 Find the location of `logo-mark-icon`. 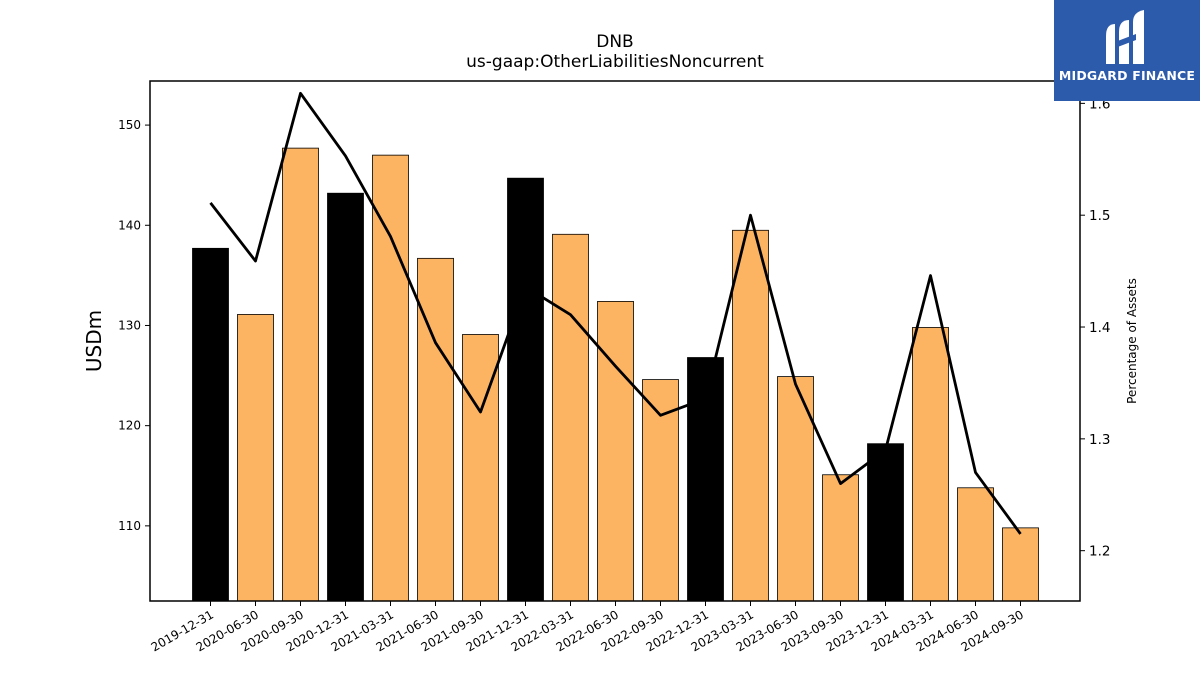

logo-mark-icon is located at coordinates (1125, 37).